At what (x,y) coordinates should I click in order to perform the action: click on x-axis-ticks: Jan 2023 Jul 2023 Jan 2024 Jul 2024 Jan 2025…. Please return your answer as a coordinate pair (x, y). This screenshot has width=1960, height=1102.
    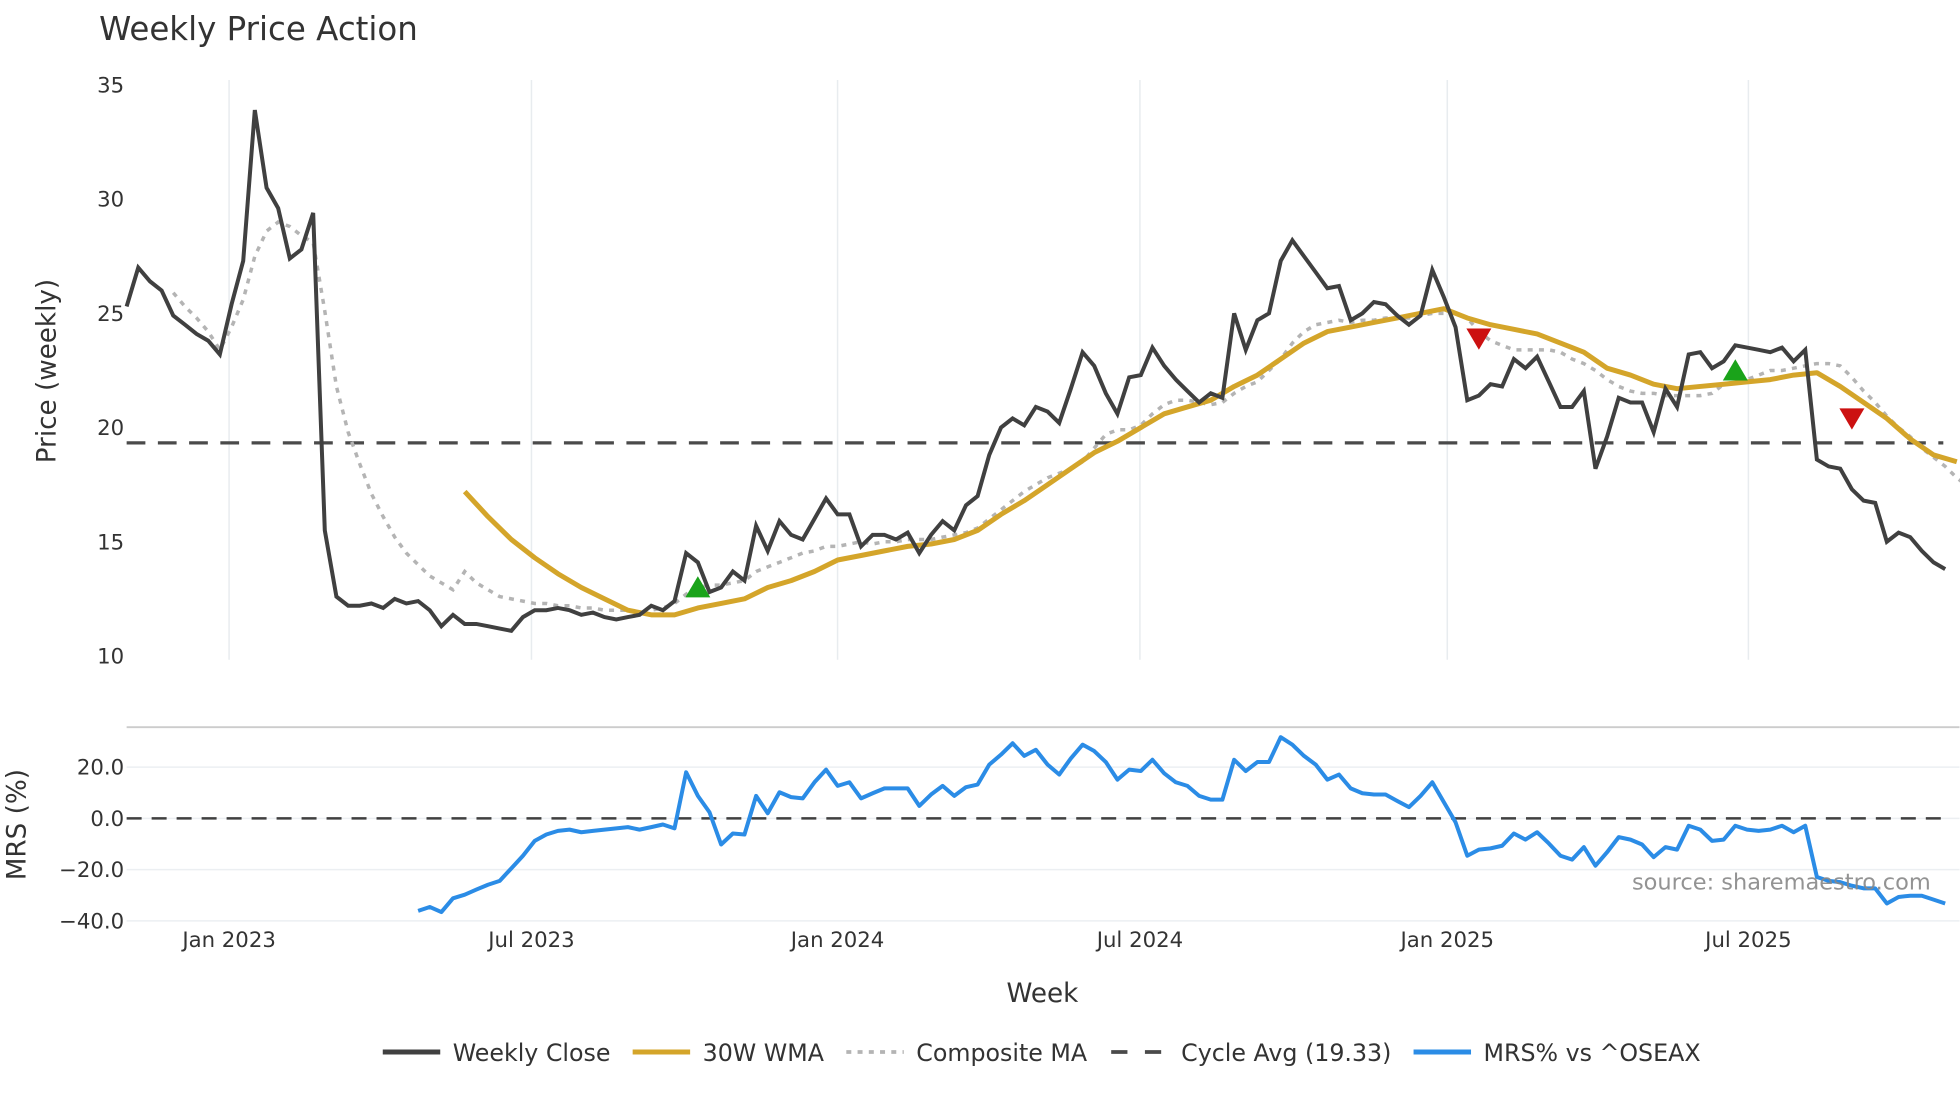
    Looking at the image, I should click on (985, 940).